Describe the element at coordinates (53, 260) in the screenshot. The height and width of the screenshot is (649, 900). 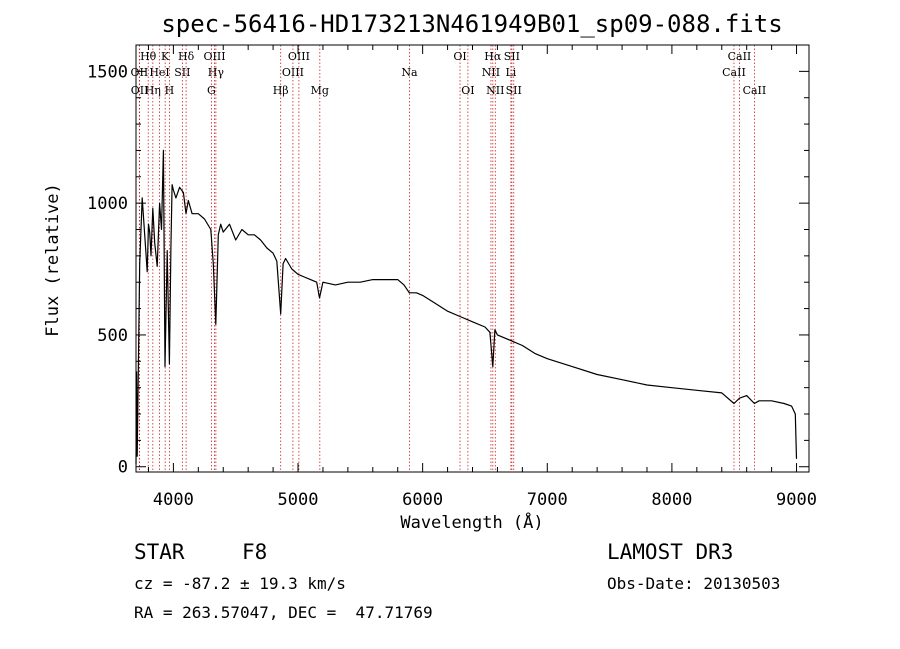
I see `y-axis-label: Flux (relative)` at that location.